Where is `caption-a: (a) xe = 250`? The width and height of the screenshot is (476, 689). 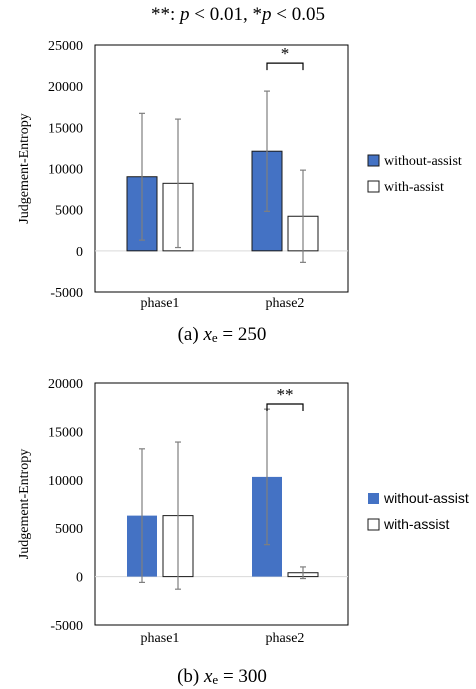
caption-a: (a) xe = 250 is located at coordinates (222, 334).